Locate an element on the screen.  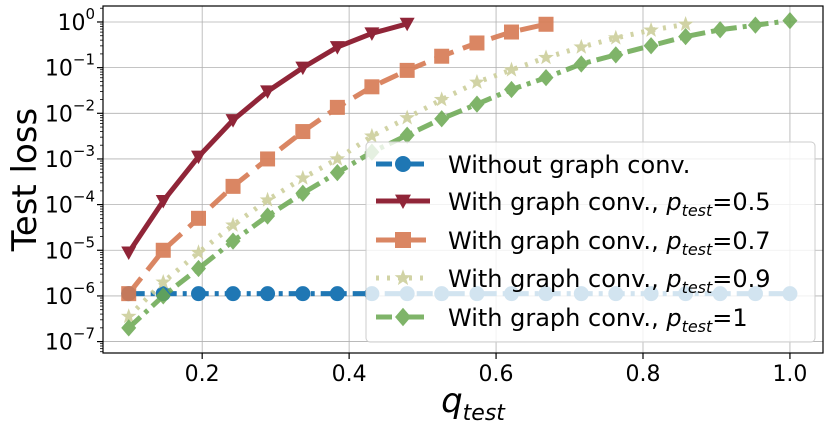
x-tick-label: 0.8 is located at coordinates (643, 374).